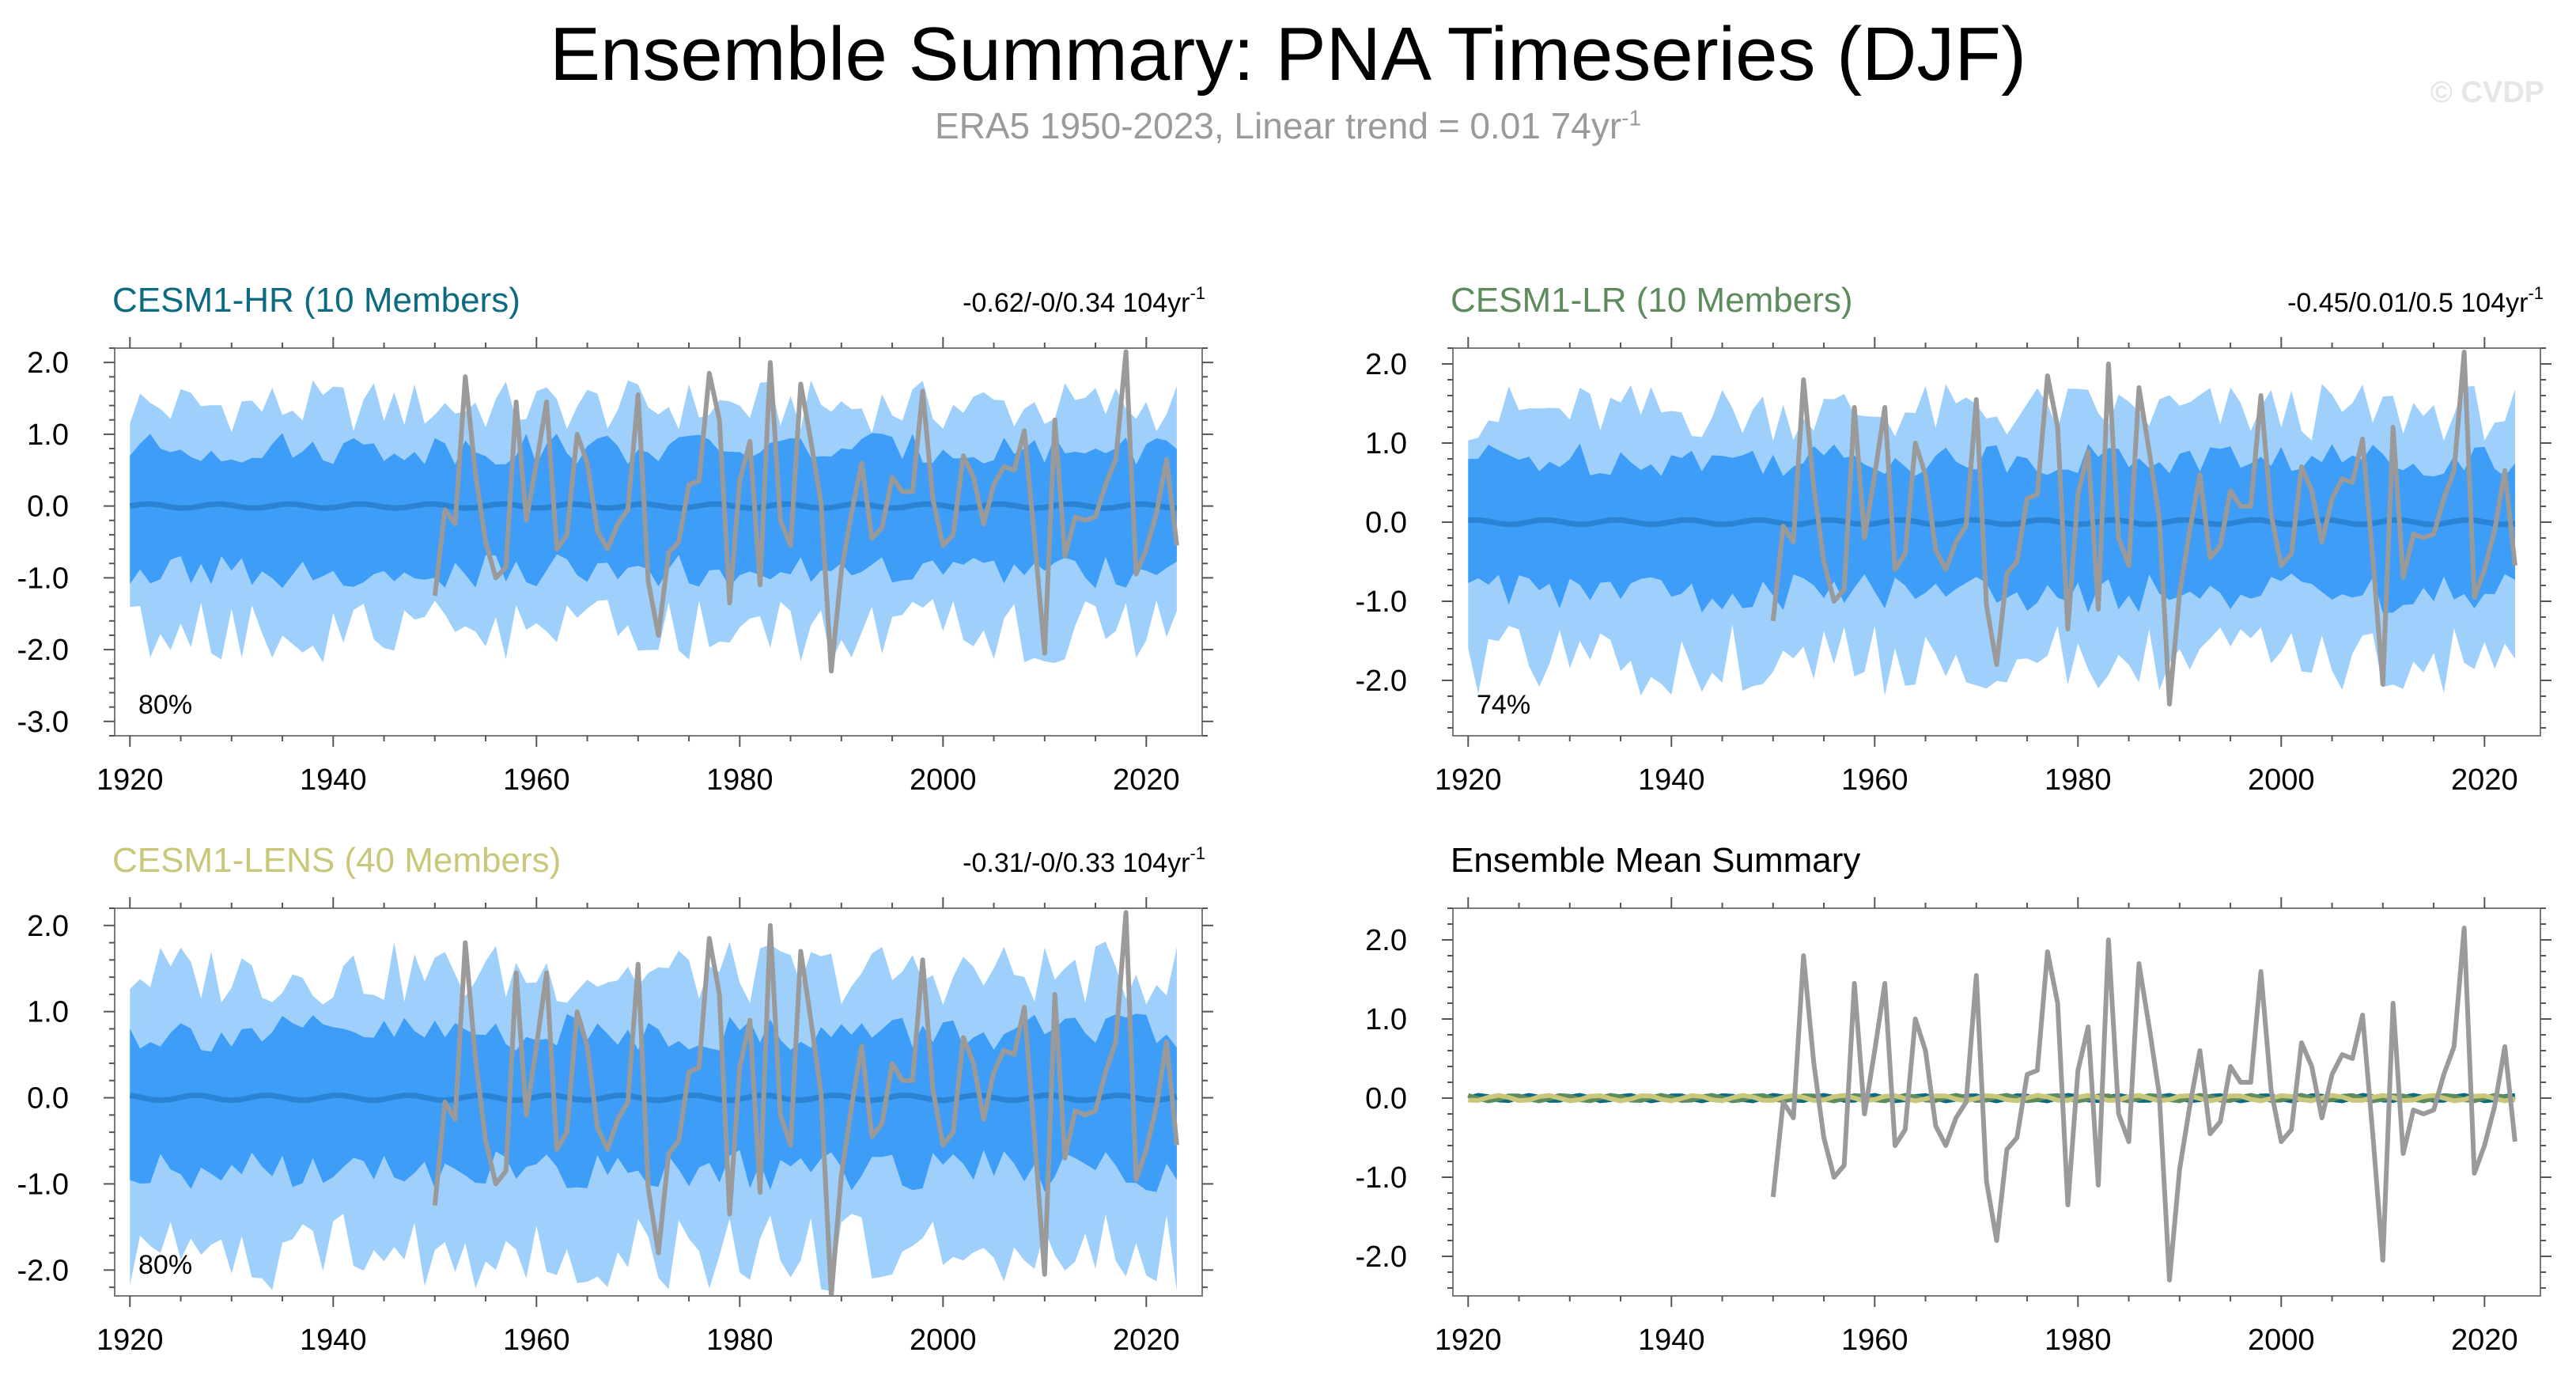 Image resolution: width=2576 pixels, height=1394 pixels. What do you see at coordinates (336, 860) in the screenshot?
I see `panel-title: CESM1-LENS (40 Members)` at bounding box center [336, 860].